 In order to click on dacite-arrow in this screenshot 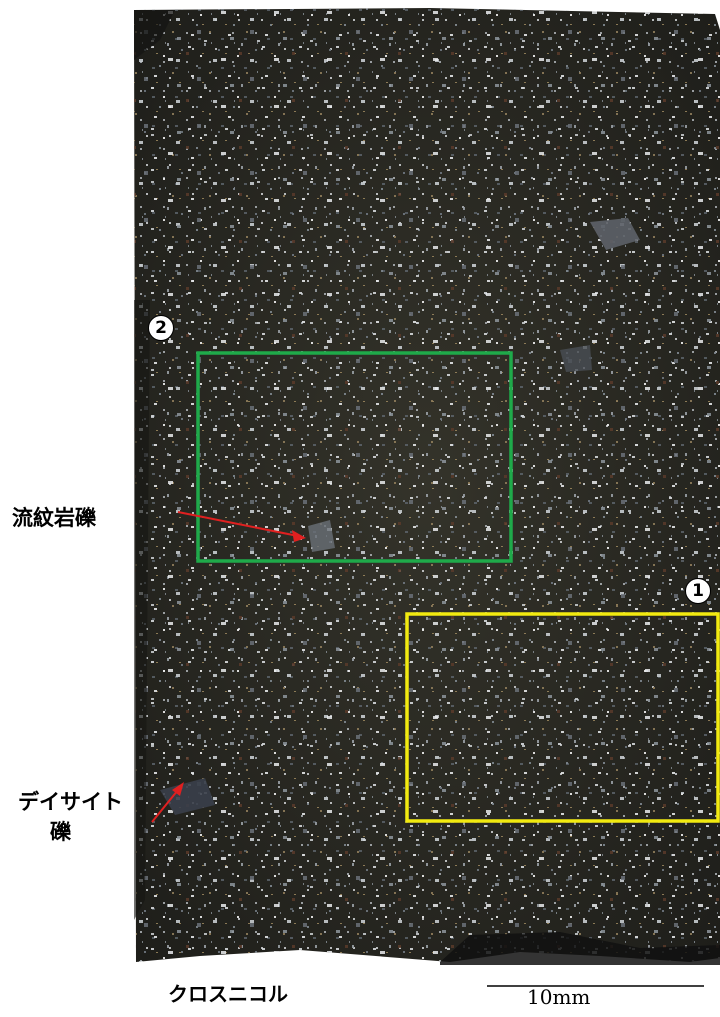, I will do `click(167, 802)`.